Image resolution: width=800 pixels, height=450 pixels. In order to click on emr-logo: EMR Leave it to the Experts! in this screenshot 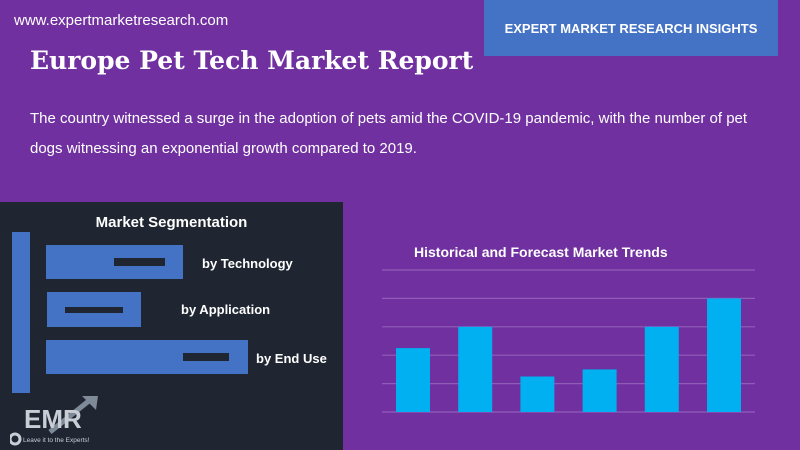, I will do `click(54, 421)`.